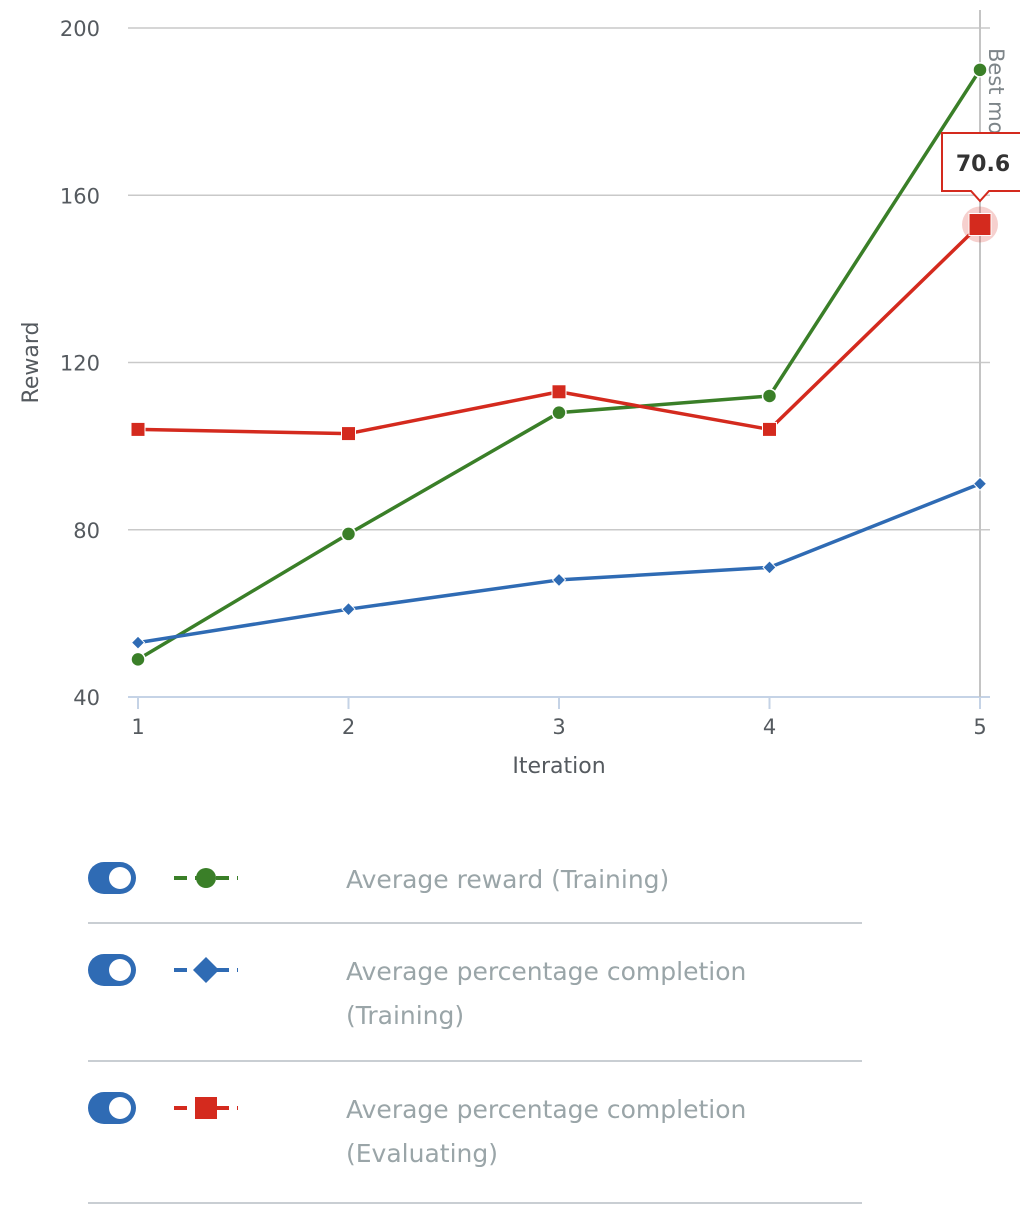 The width and height of the screenshot is (1020, 1212). Describe the element at coordinates (86, 698) in the screenshot. I see `y-tick-label: 40` at that location.